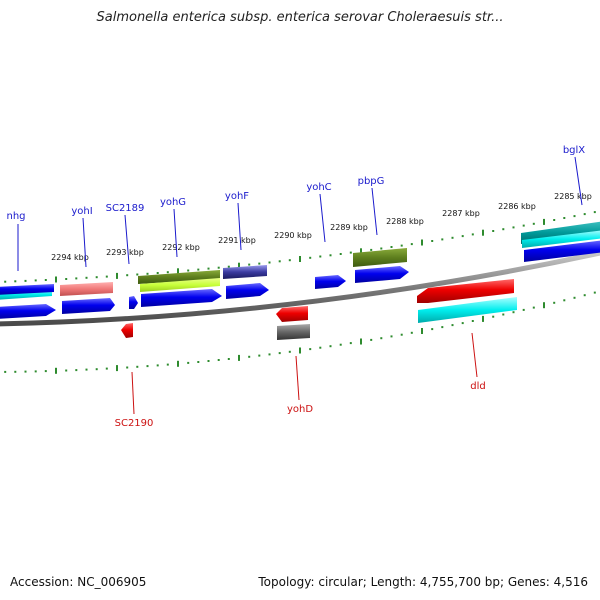  Describe the element at coordinates (125, 208) in the screenshot. I see `gene-label-SC2189: SC2189` at that location.